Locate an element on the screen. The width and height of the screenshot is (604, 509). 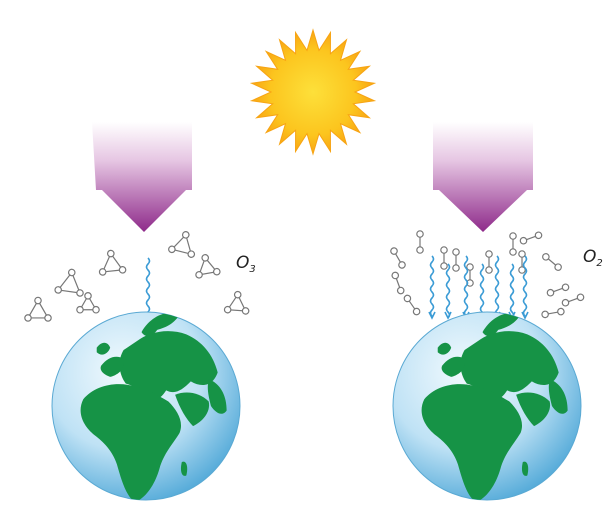
oxygen-layer is located at coordinates (487, 274).